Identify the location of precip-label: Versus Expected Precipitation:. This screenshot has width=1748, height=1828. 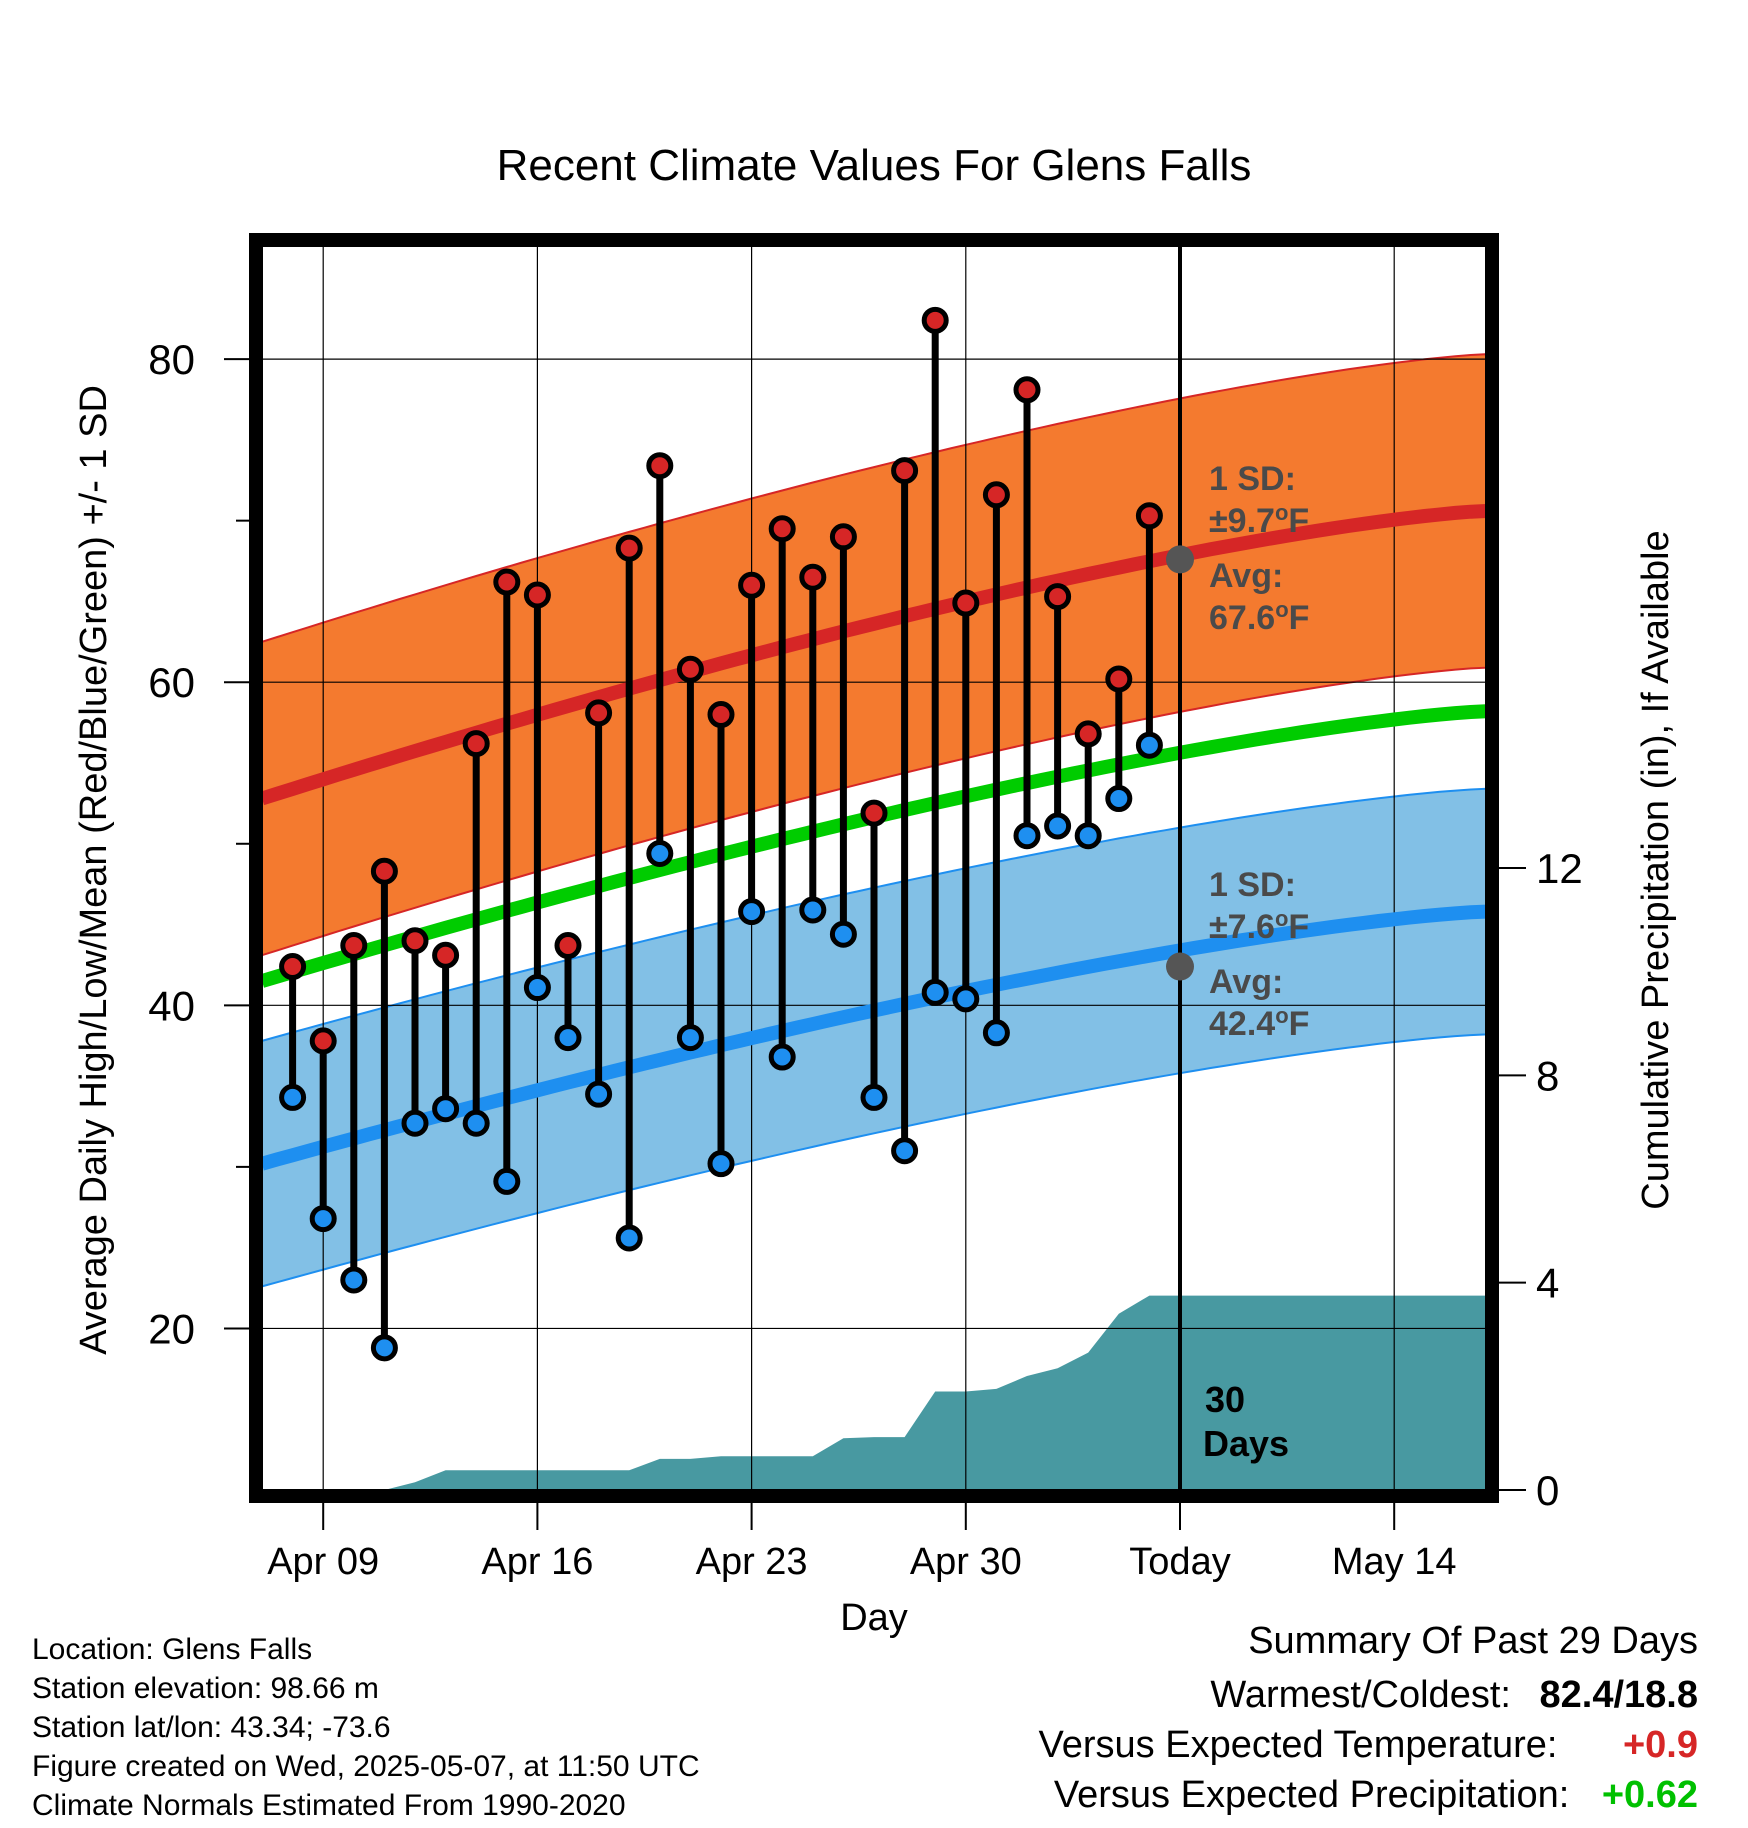
(1311, 1795).